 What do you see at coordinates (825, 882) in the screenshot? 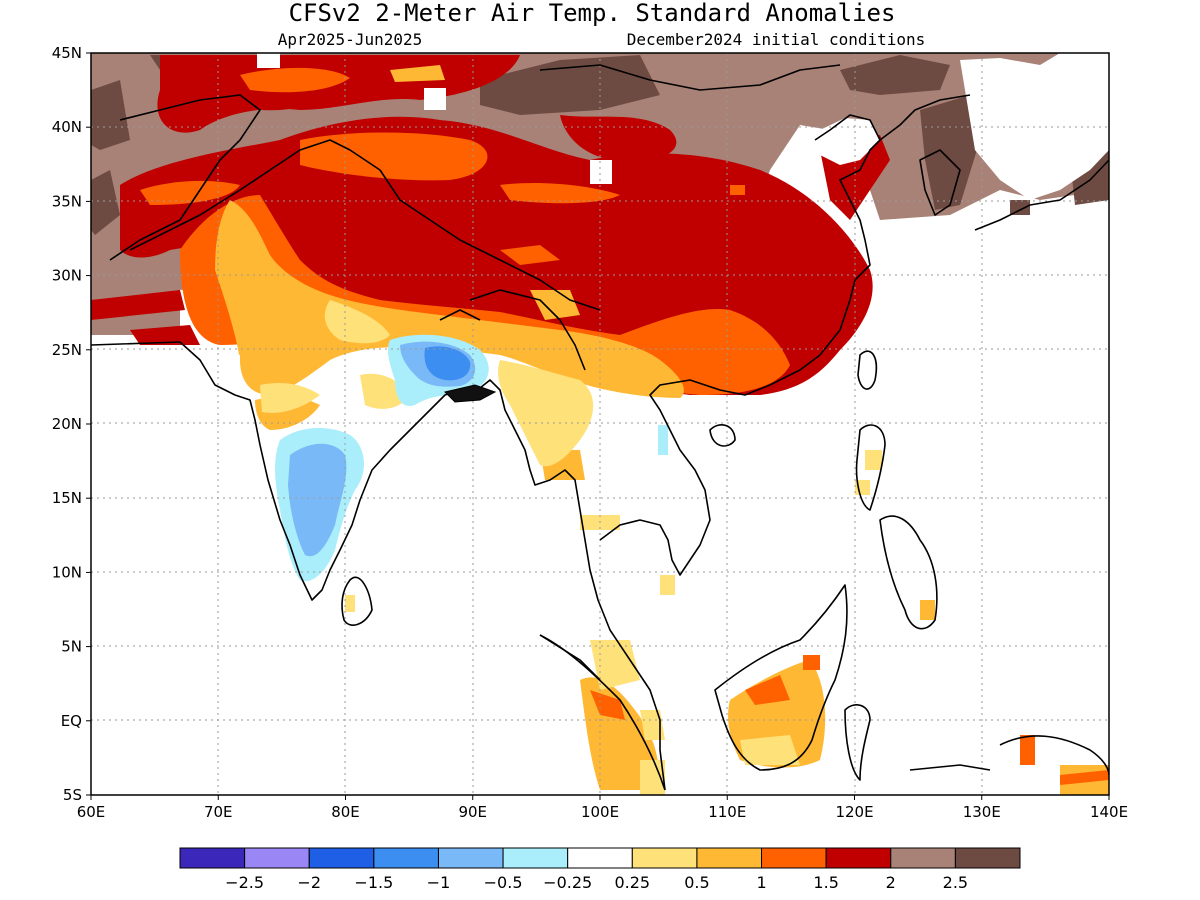
I see `colorbar-label: 1.5` at bounding box center [825, 882].